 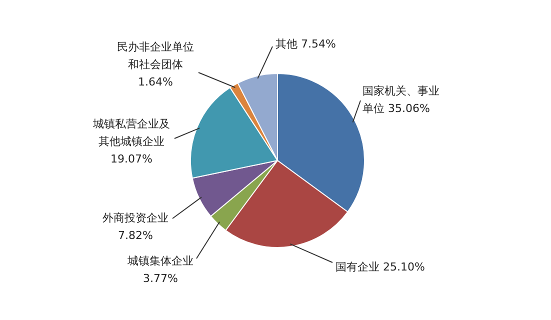 I want to click on slice-label: 国有企业 25.10%, so click(x=380, y=267).